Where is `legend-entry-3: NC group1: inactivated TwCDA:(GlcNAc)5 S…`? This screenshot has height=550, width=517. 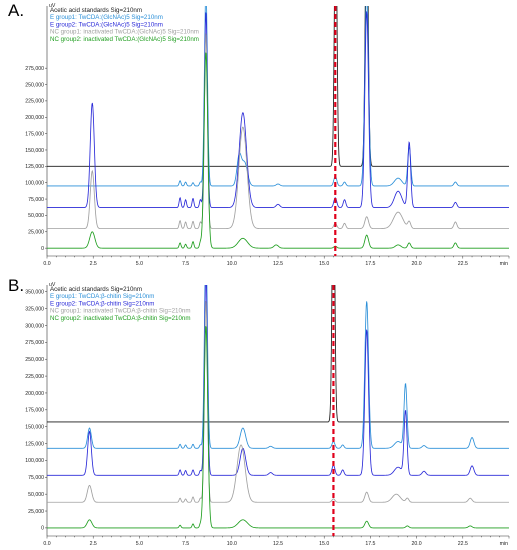 legend-entry-3: NC group1: inactivated TwCDA:(GlcNAc)5 S… is located at coordinates (124, 32).